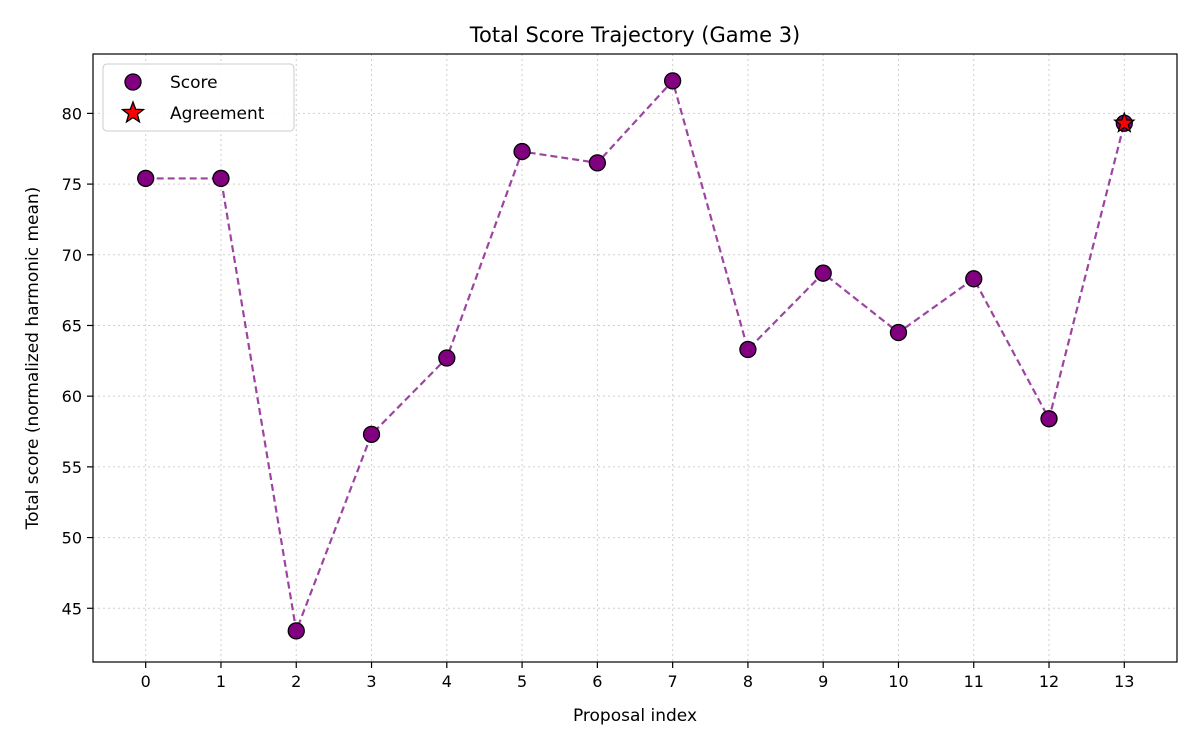 This screenshot has width=1200, height=750. I want to click on y-tick-label: 50, so click(72, 538).